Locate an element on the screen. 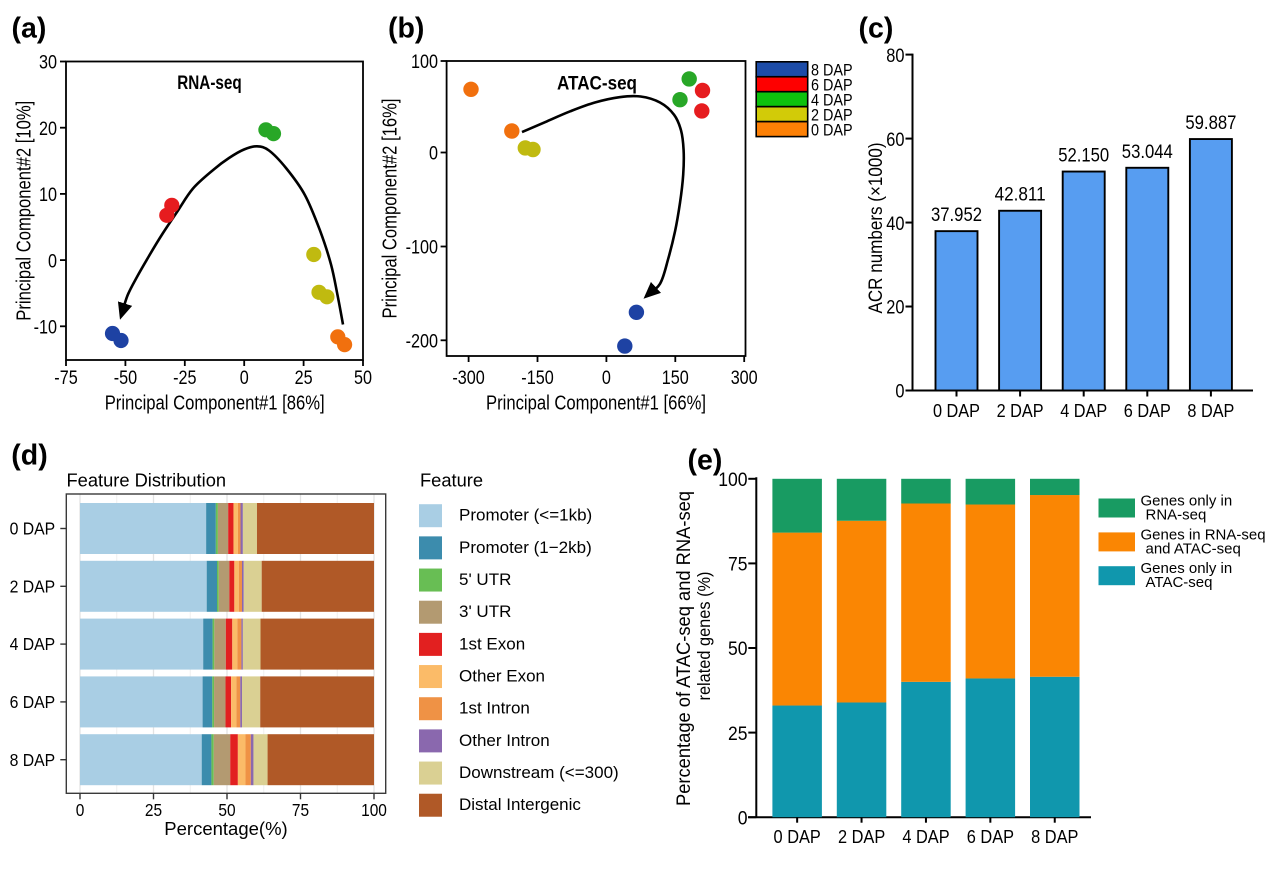 The width and height of the screenshot is (1269, 871). svg-text: Principal Component#1 [86%] is located at coordinates (215, 404).